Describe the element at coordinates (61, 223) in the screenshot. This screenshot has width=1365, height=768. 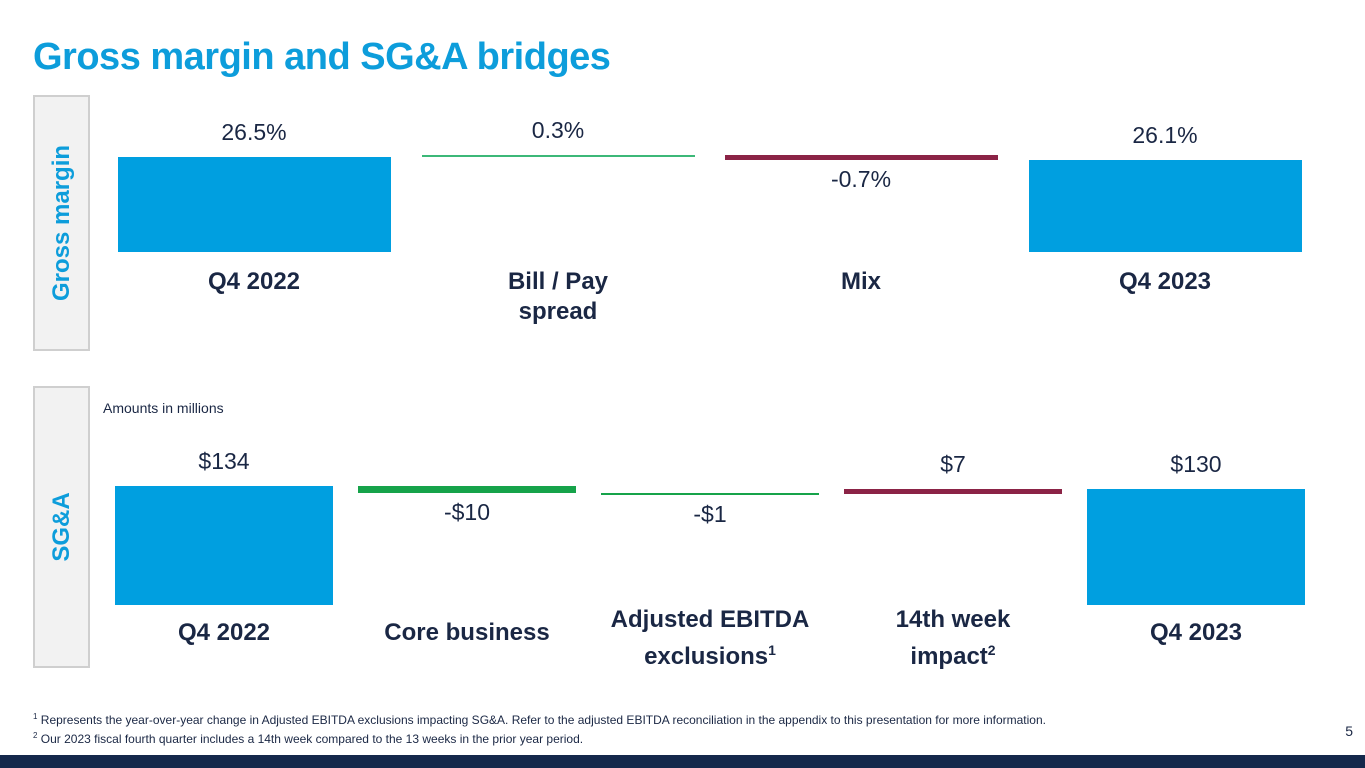
I see `gross-margin-section-label: Gross margin` at that location.